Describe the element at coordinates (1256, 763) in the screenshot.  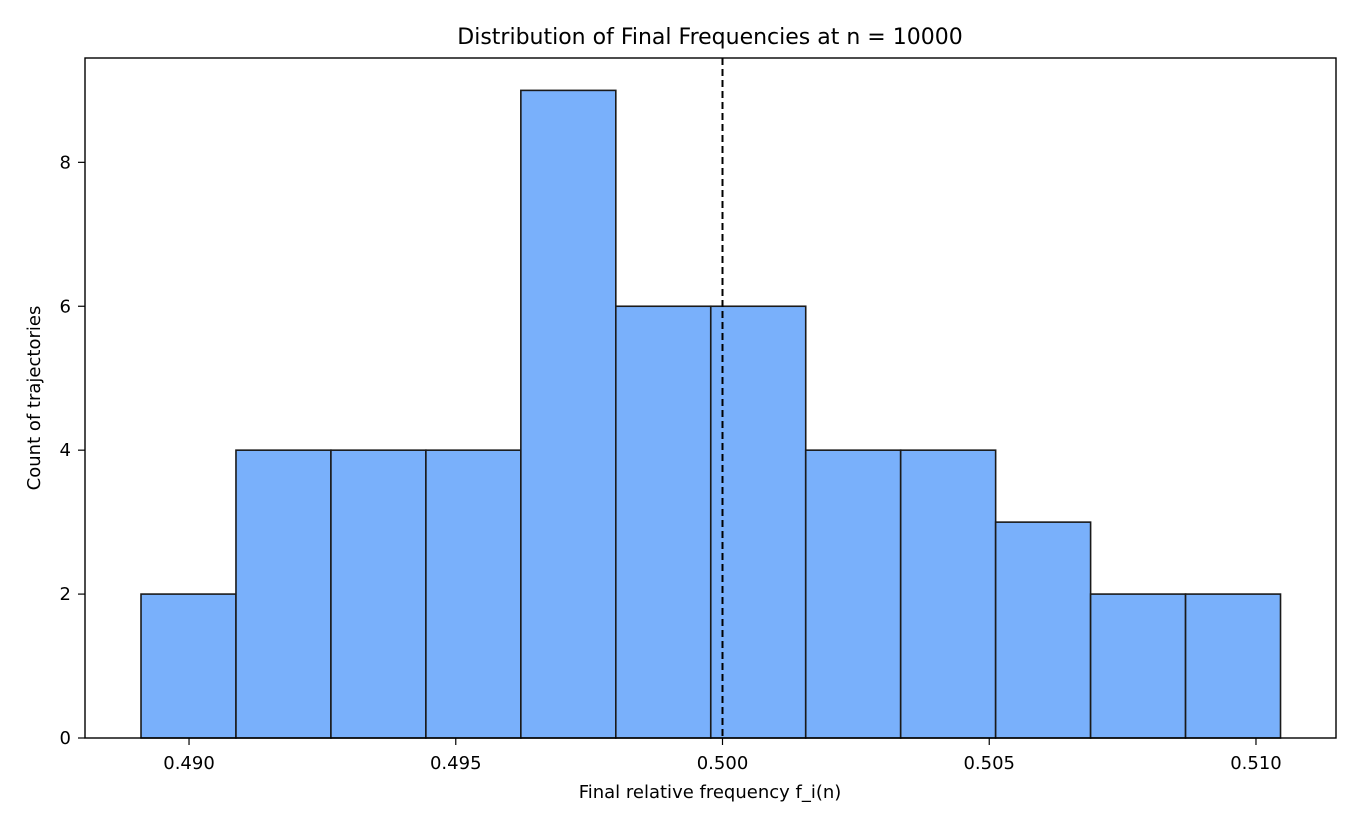
I see `x-tick-label: 0.510` at that location.